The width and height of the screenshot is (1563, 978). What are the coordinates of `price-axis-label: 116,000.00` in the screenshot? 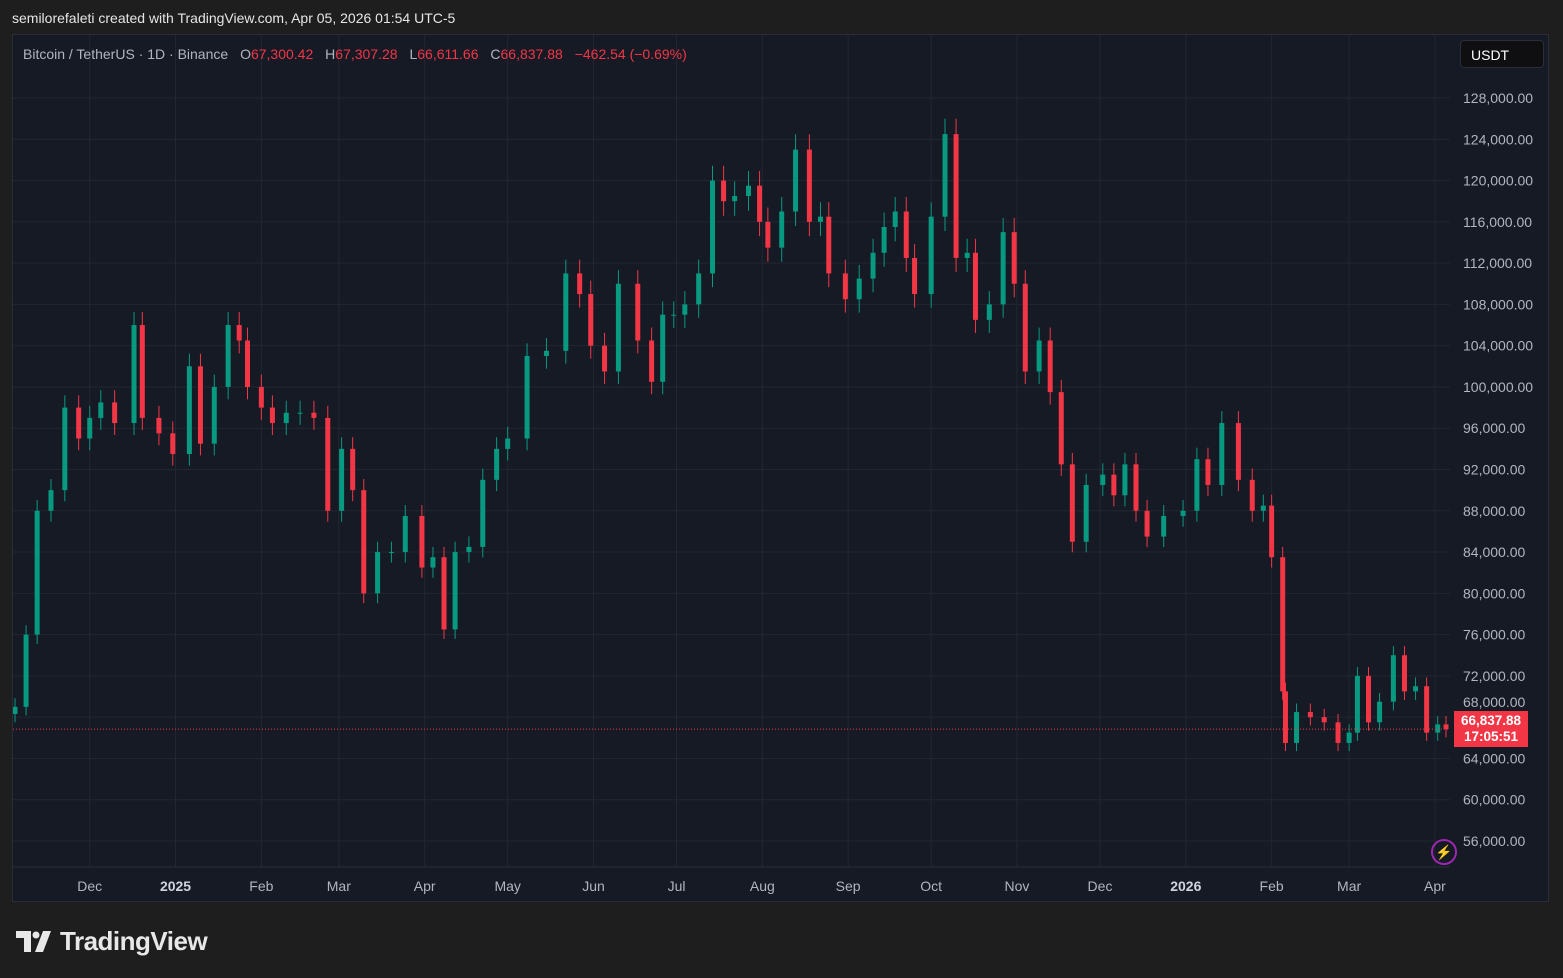 It's located at (1497, 222).